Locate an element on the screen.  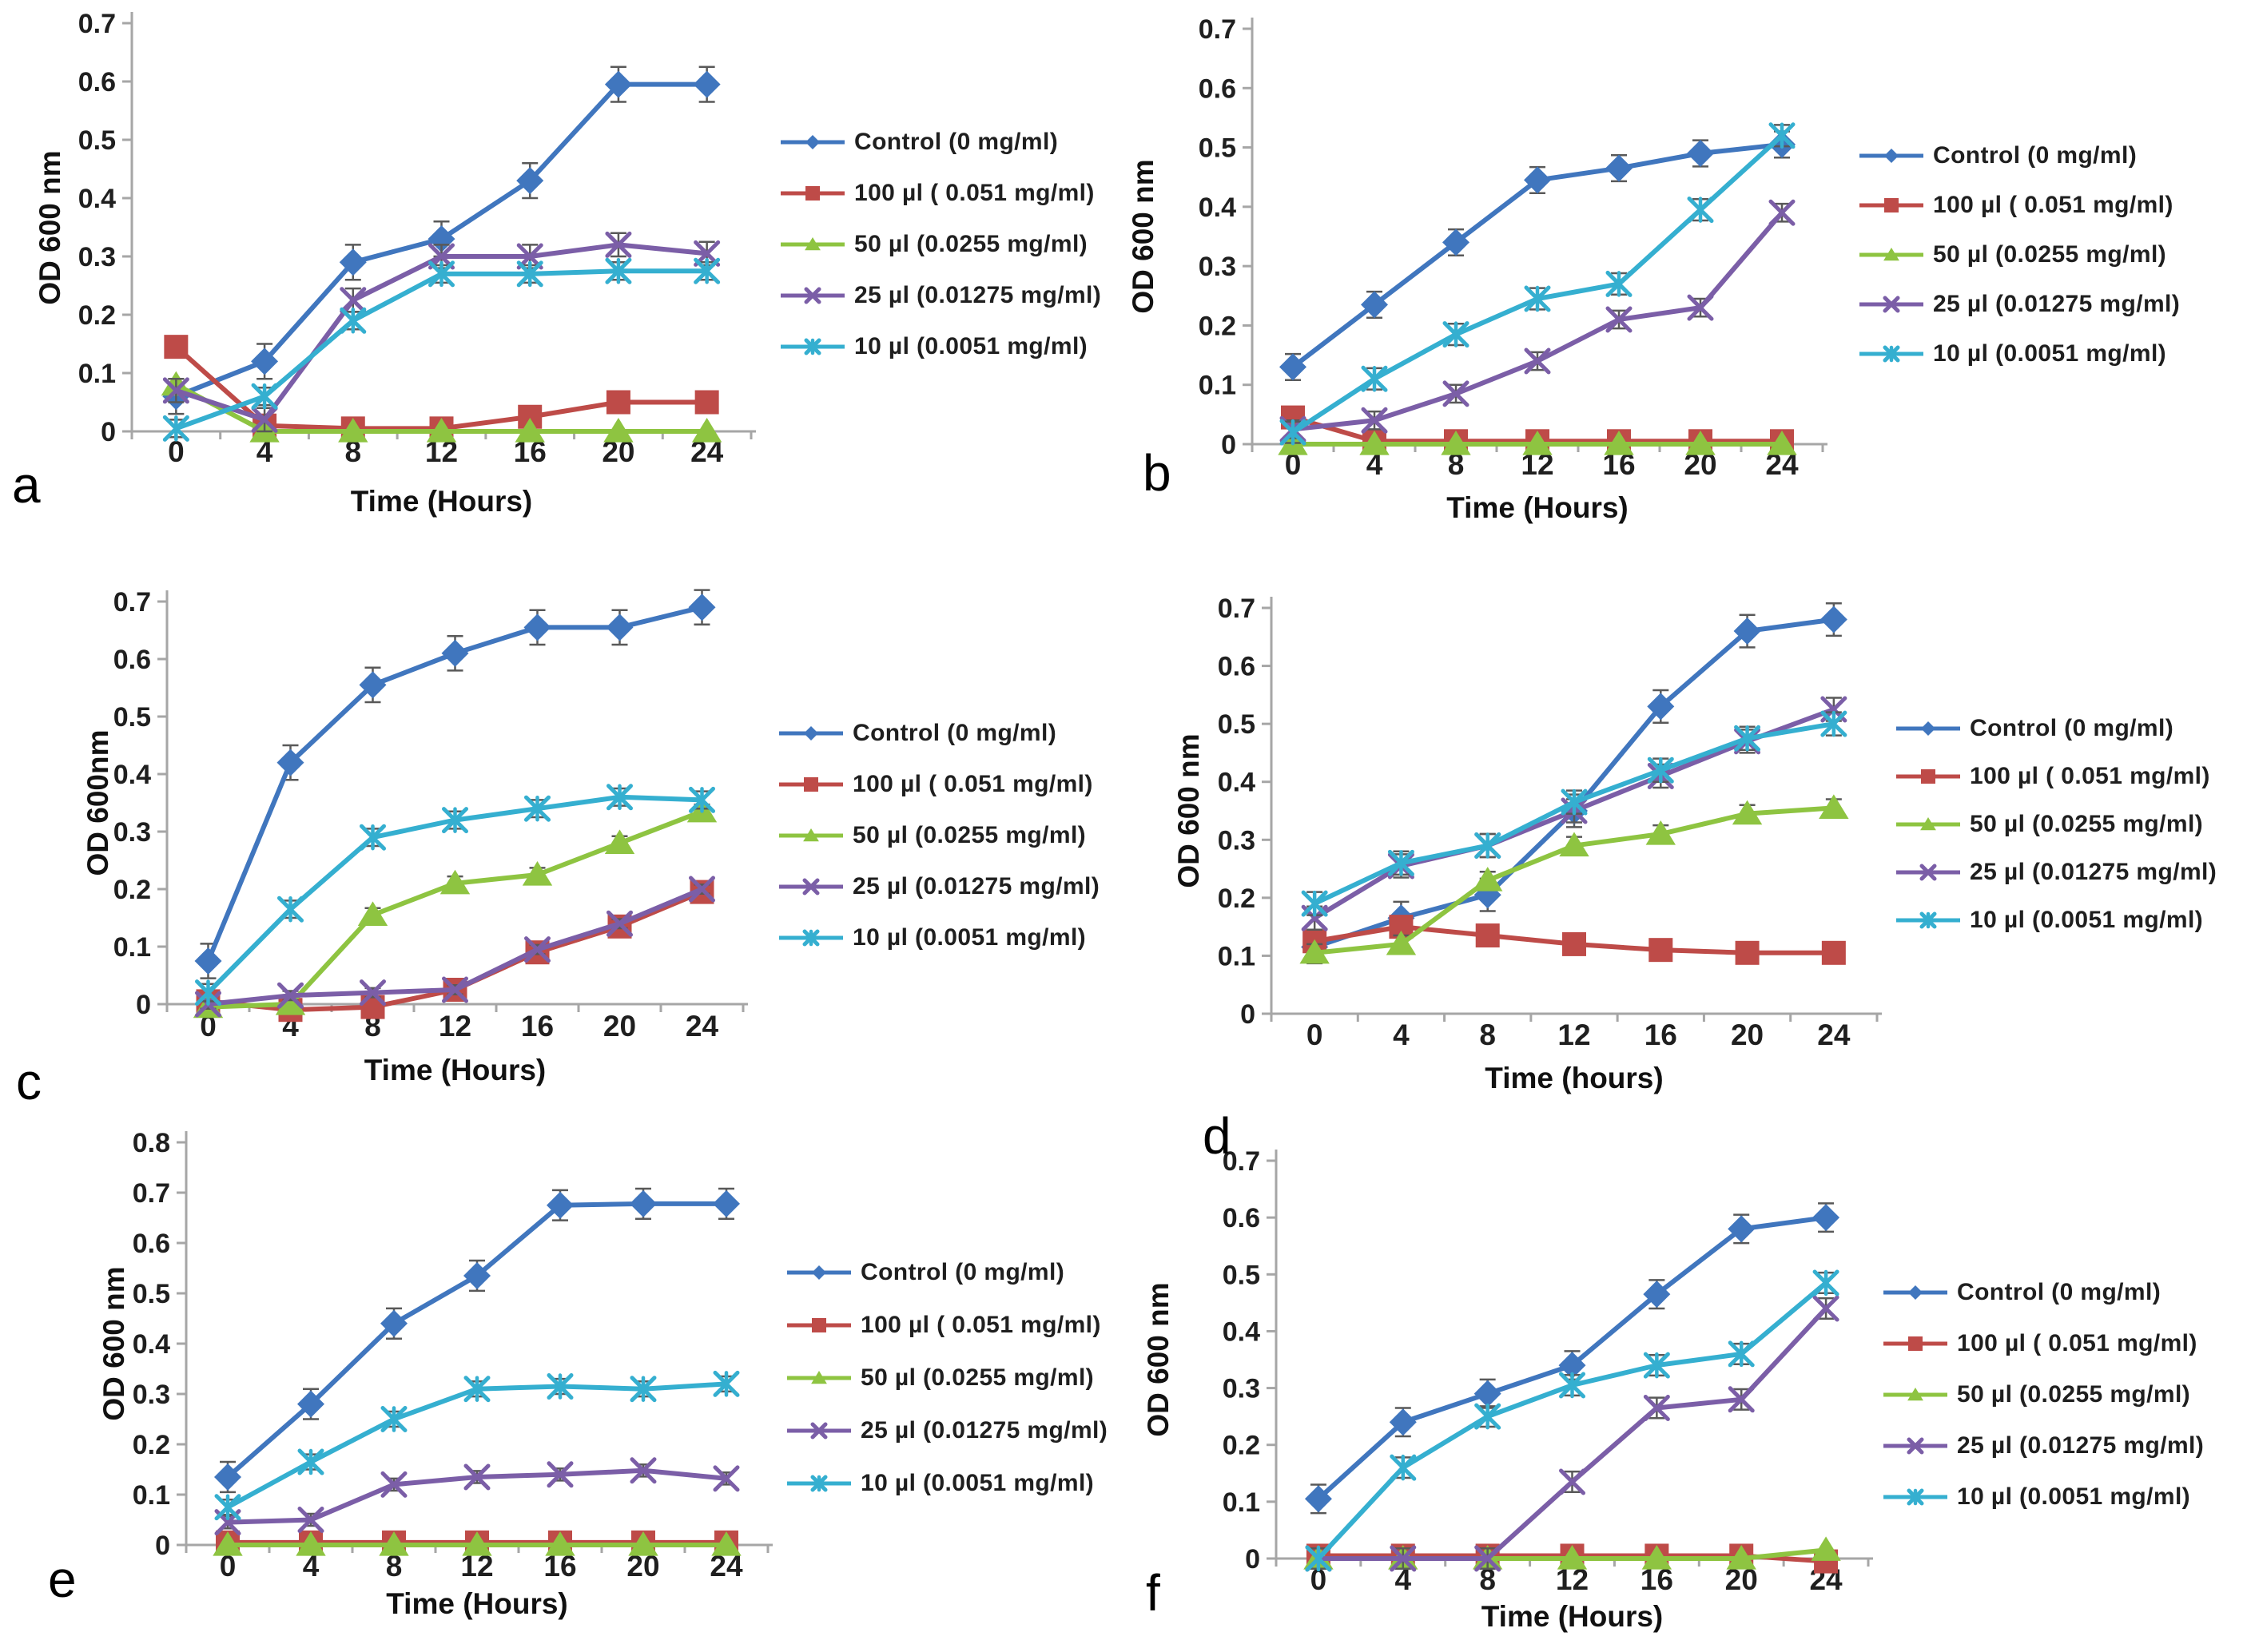
series-v100 is located at coordinates (455, 951).